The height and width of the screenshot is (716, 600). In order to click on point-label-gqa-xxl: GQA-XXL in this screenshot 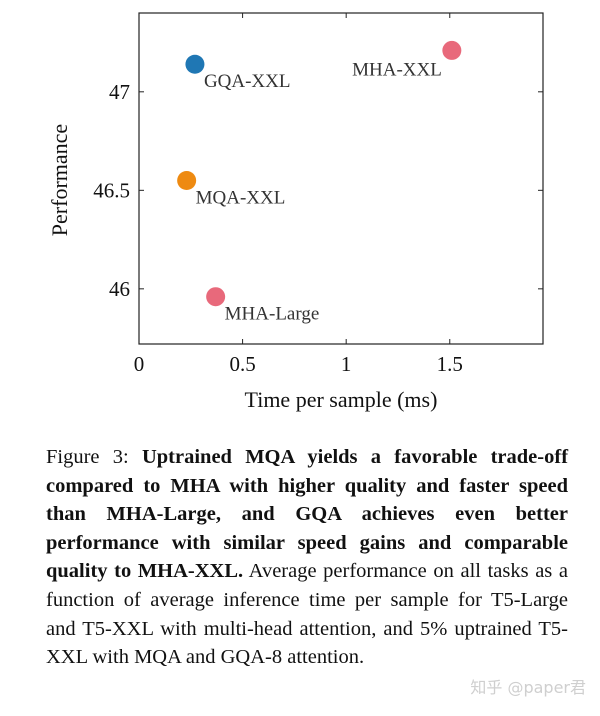, I will do `click(247, 81)`.